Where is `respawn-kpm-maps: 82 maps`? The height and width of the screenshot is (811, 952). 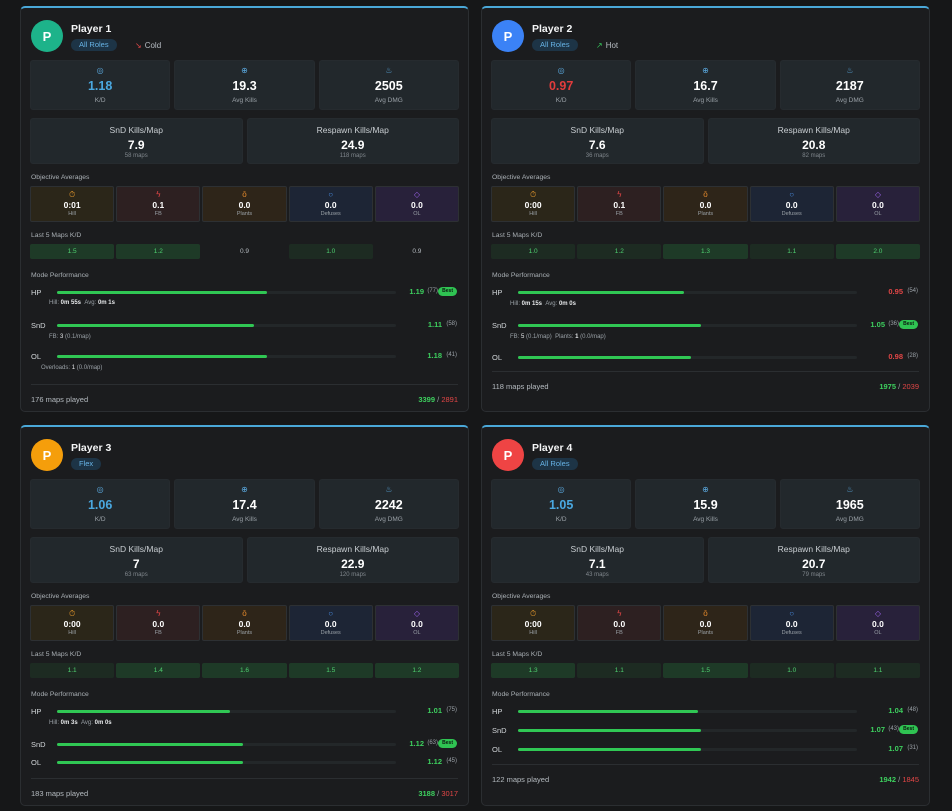
respawn-kpm-maps: 82 maps is located at coordinates (814, 156).